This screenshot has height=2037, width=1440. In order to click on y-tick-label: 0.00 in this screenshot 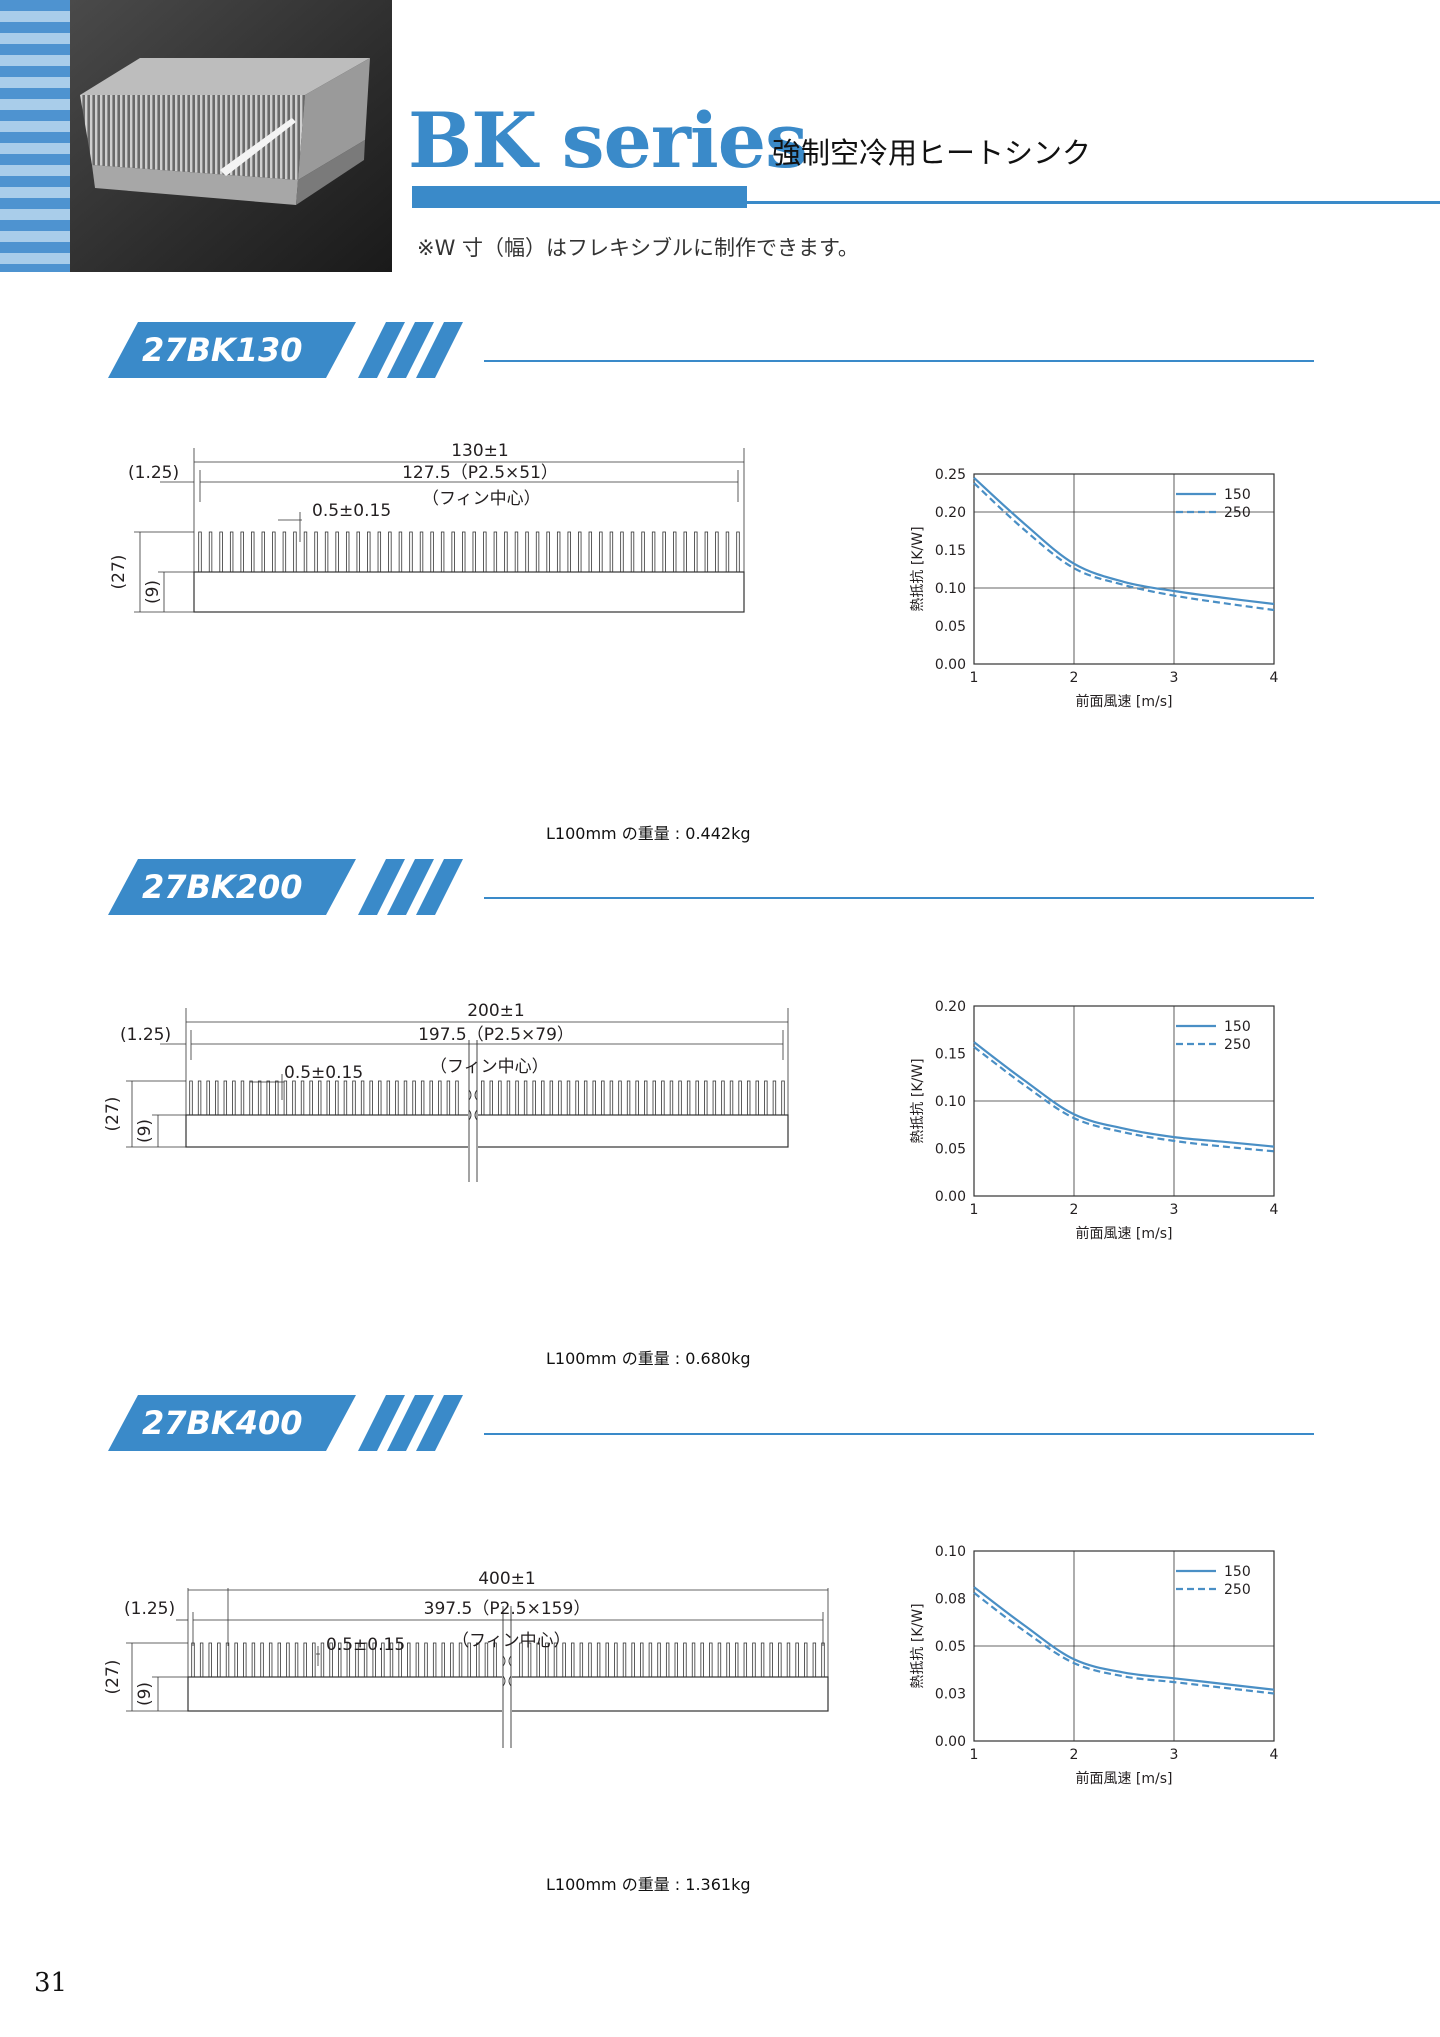, I will do `click(950, 1197)`.